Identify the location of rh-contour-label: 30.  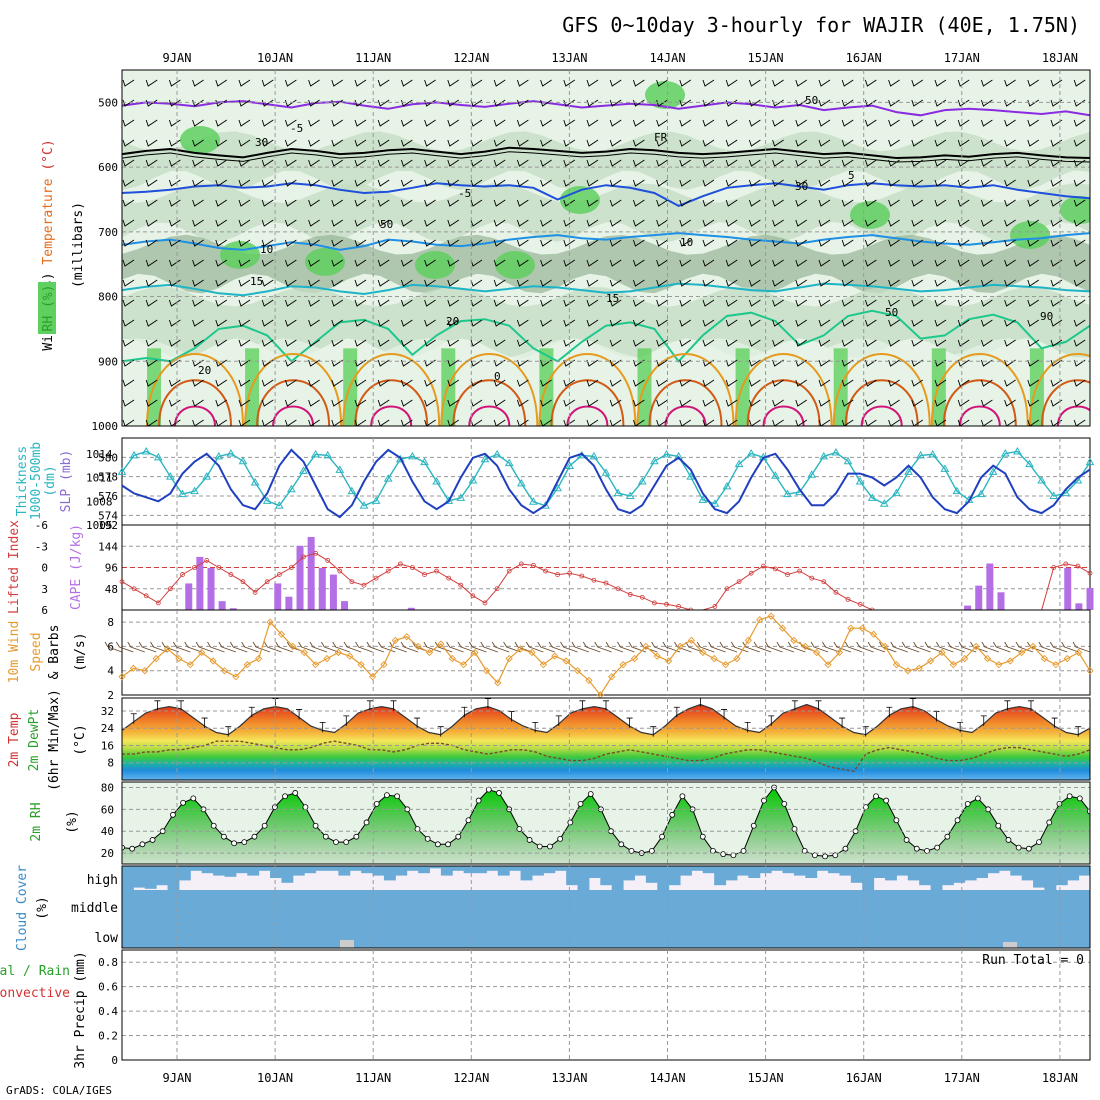
(261, 142).